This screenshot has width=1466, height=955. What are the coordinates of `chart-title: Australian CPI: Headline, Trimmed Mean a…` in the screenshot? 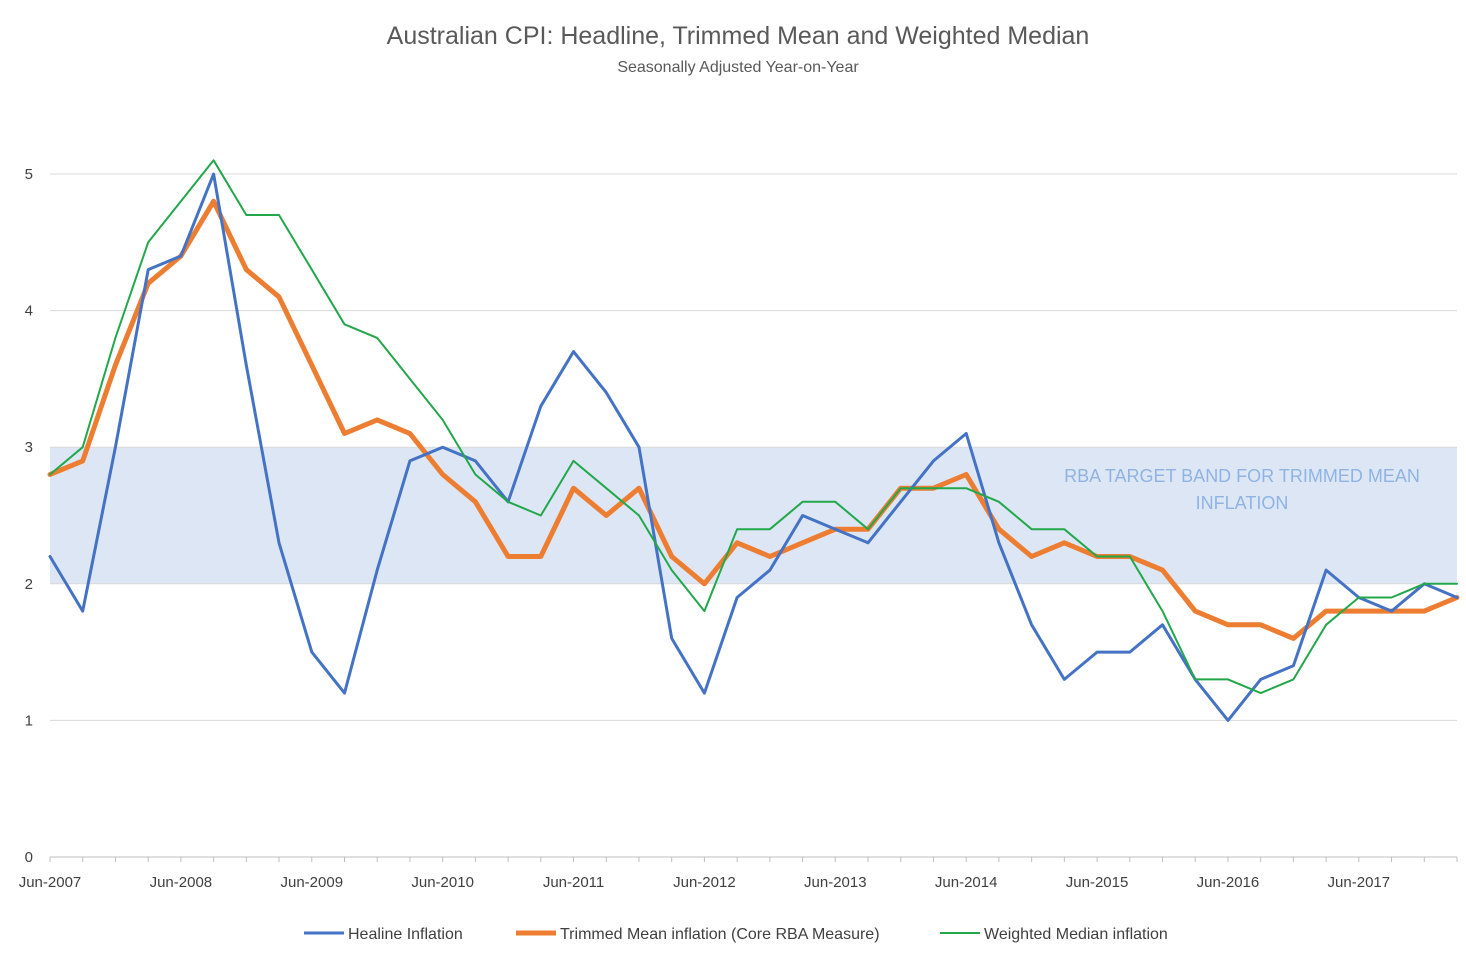 It's located at (738, 36).